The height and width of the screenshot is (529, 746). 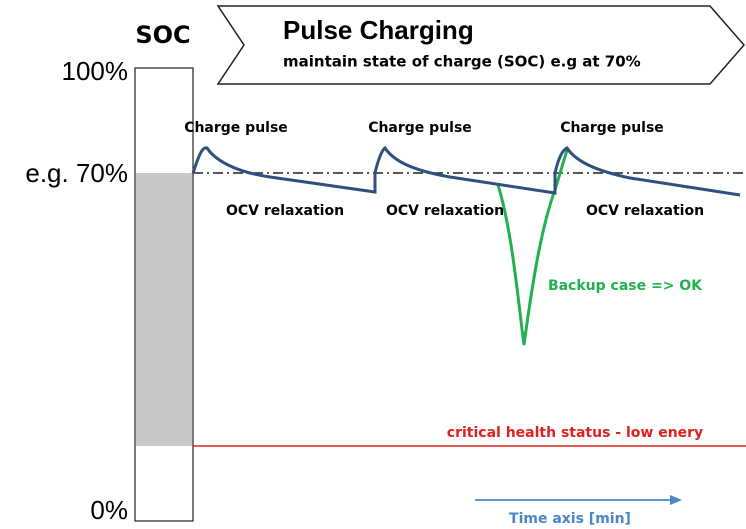 What do you see at coordinates (378, 30) in the screenshot?
I see `header-title: Pulse Charging` at bounding box center [378, 30].